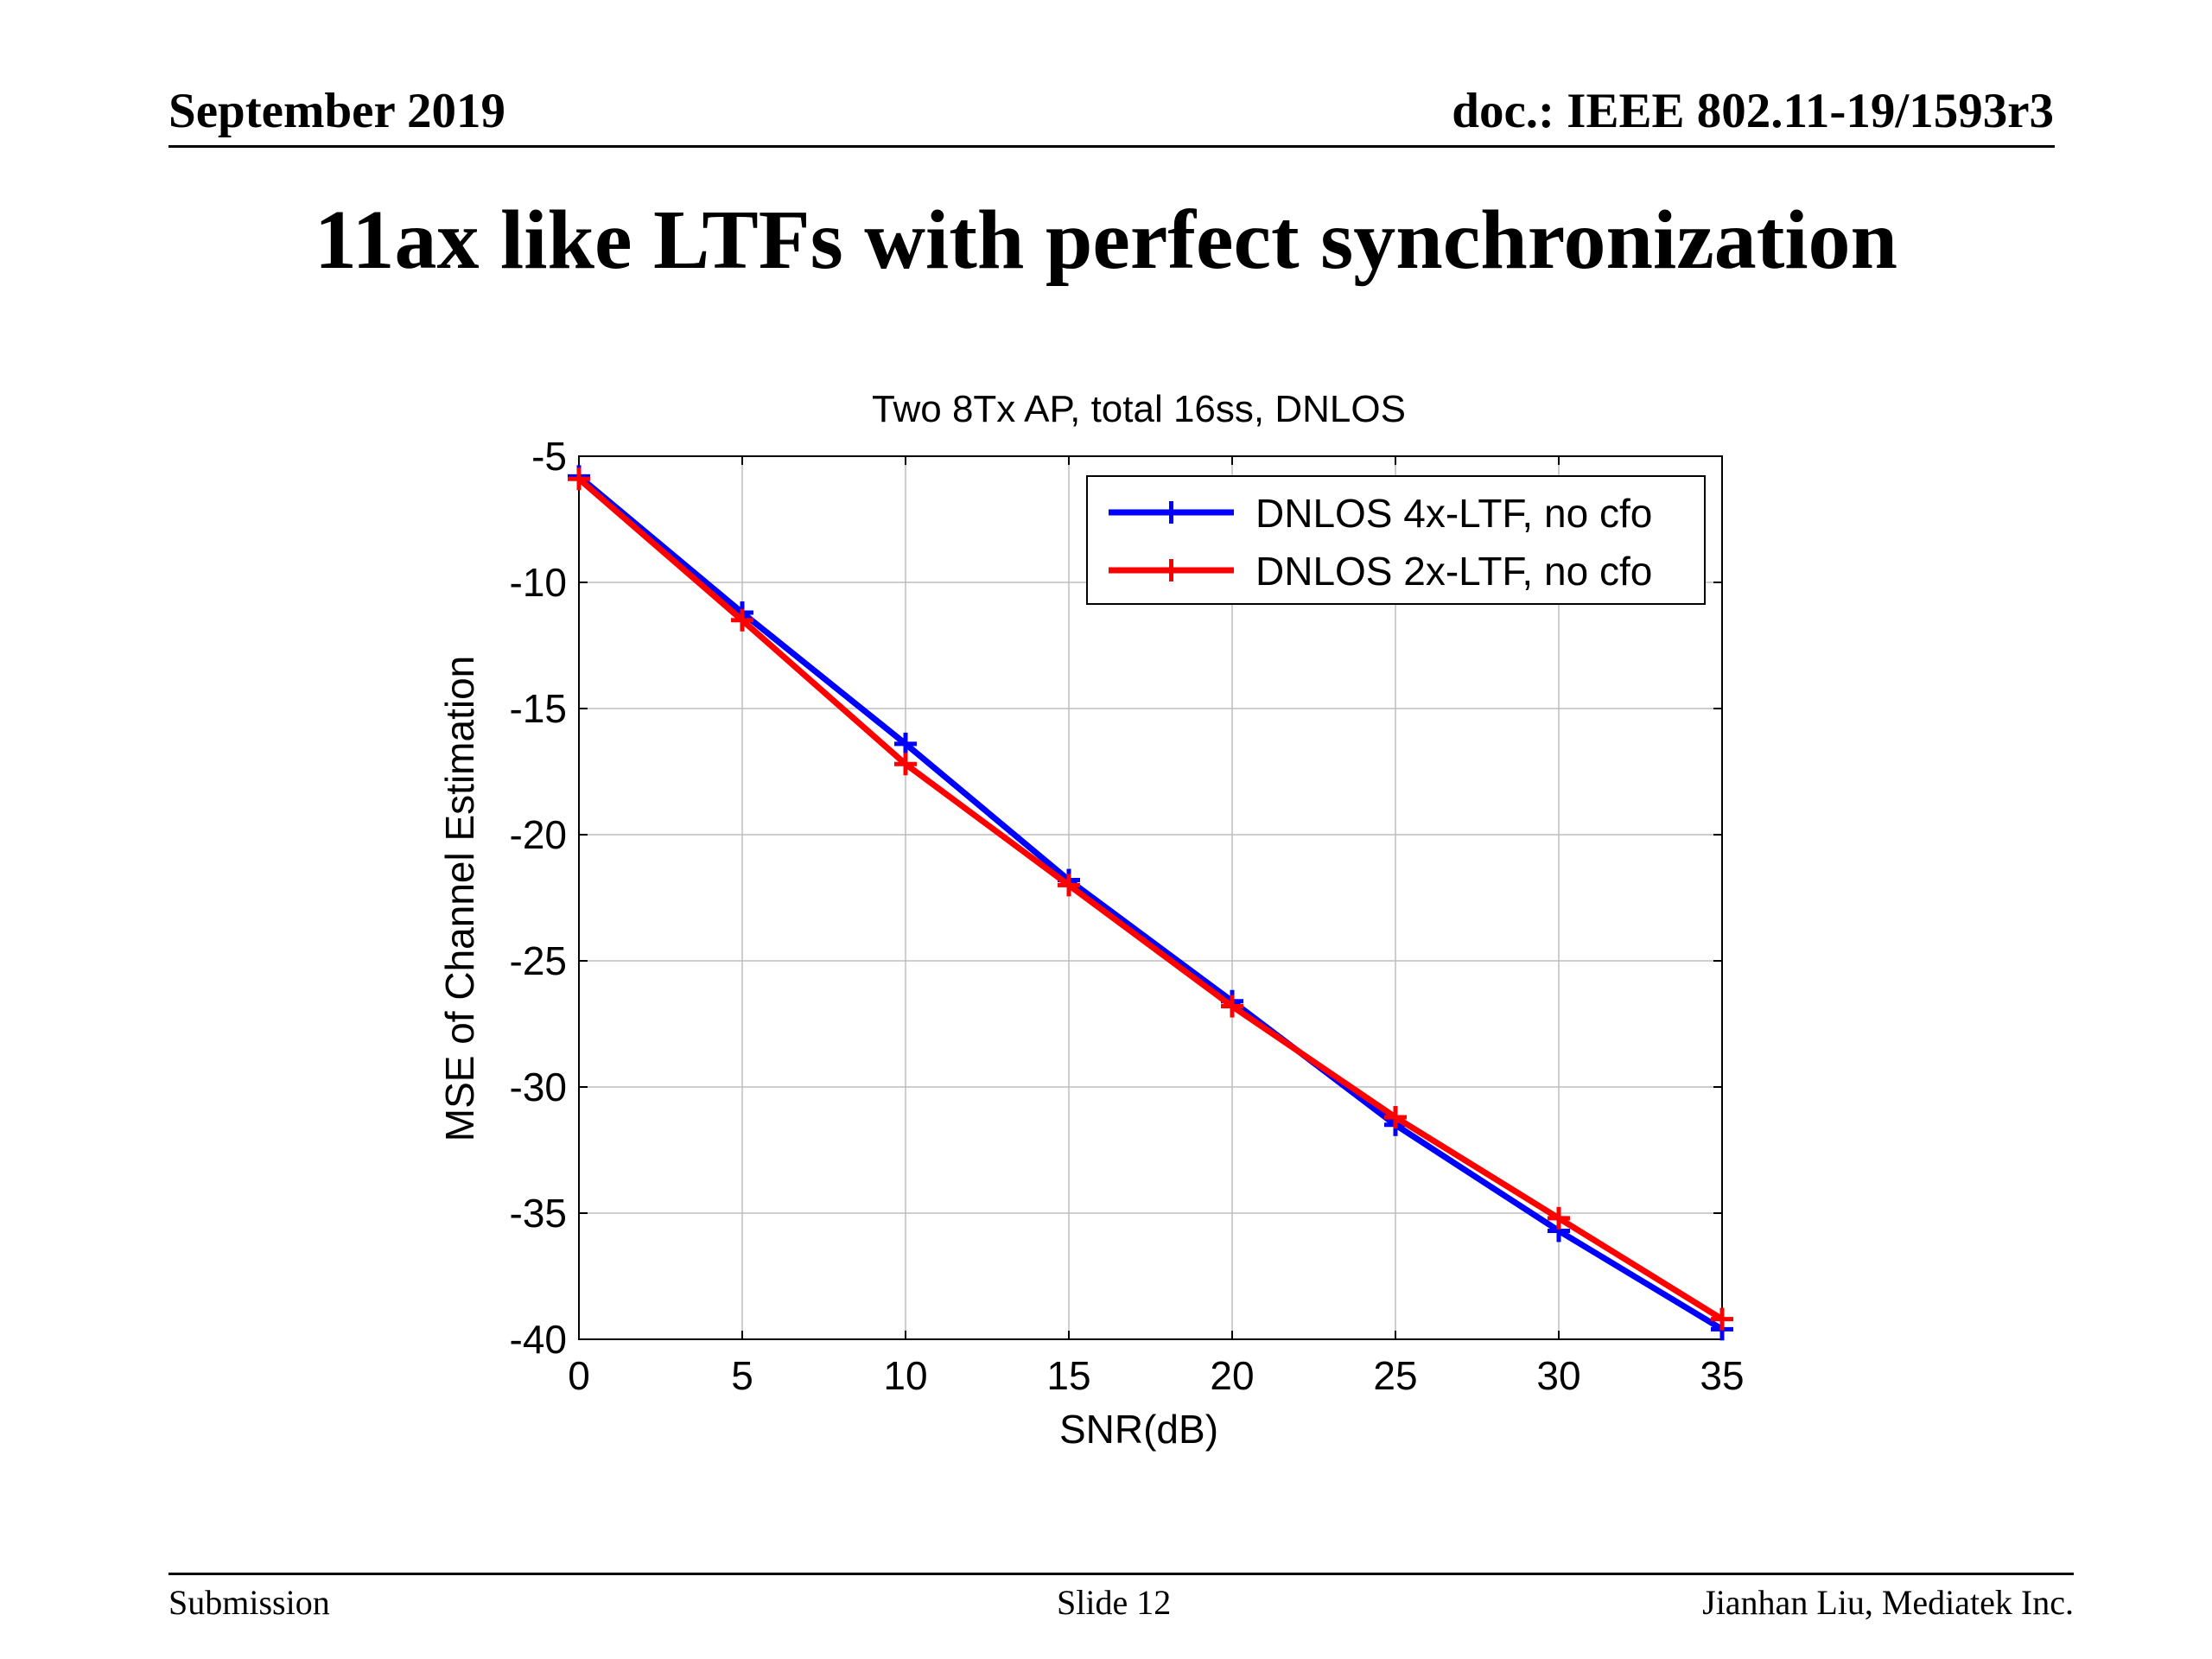  What do you see at coordinates (538, 834) in the screenshot?
I see `y-tick-label: -20` at bounding box center [538, 834].